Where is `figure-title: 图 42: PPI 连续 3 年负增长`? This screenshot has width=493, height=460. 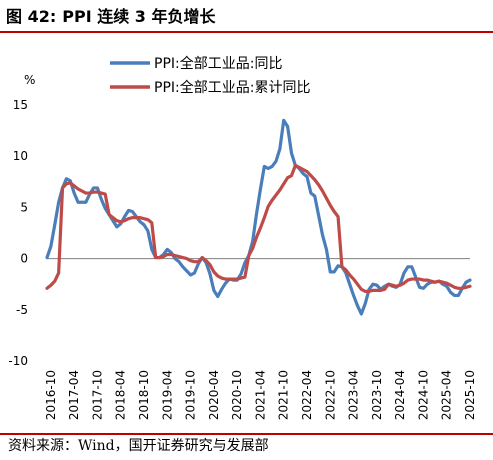 figure-title: 图 42: PPI 连续 3 年负增长 is located at coordinates (111, 17).